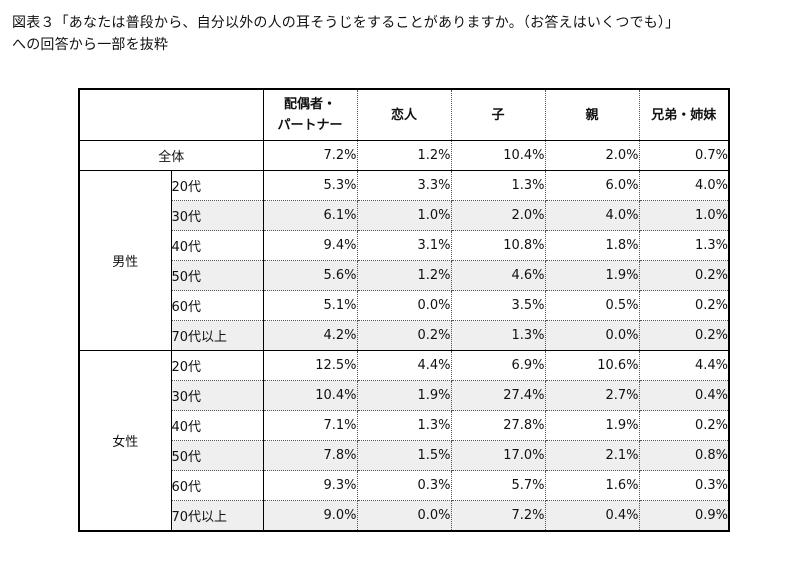  I want to click on table-row: 40代 9.4% 3.1% 10.8% 1.8% 1.3%, so click(404, 245).